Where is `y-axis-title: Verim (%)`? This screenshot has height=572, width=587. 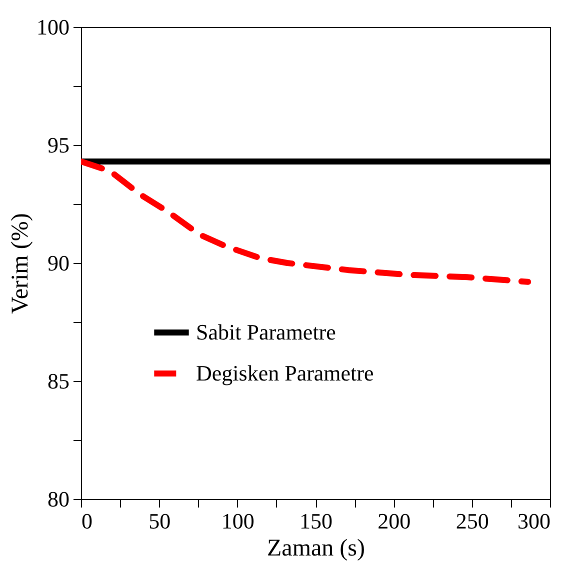
y-axis-title: Verim (%) is located at coordinates (21, 263).